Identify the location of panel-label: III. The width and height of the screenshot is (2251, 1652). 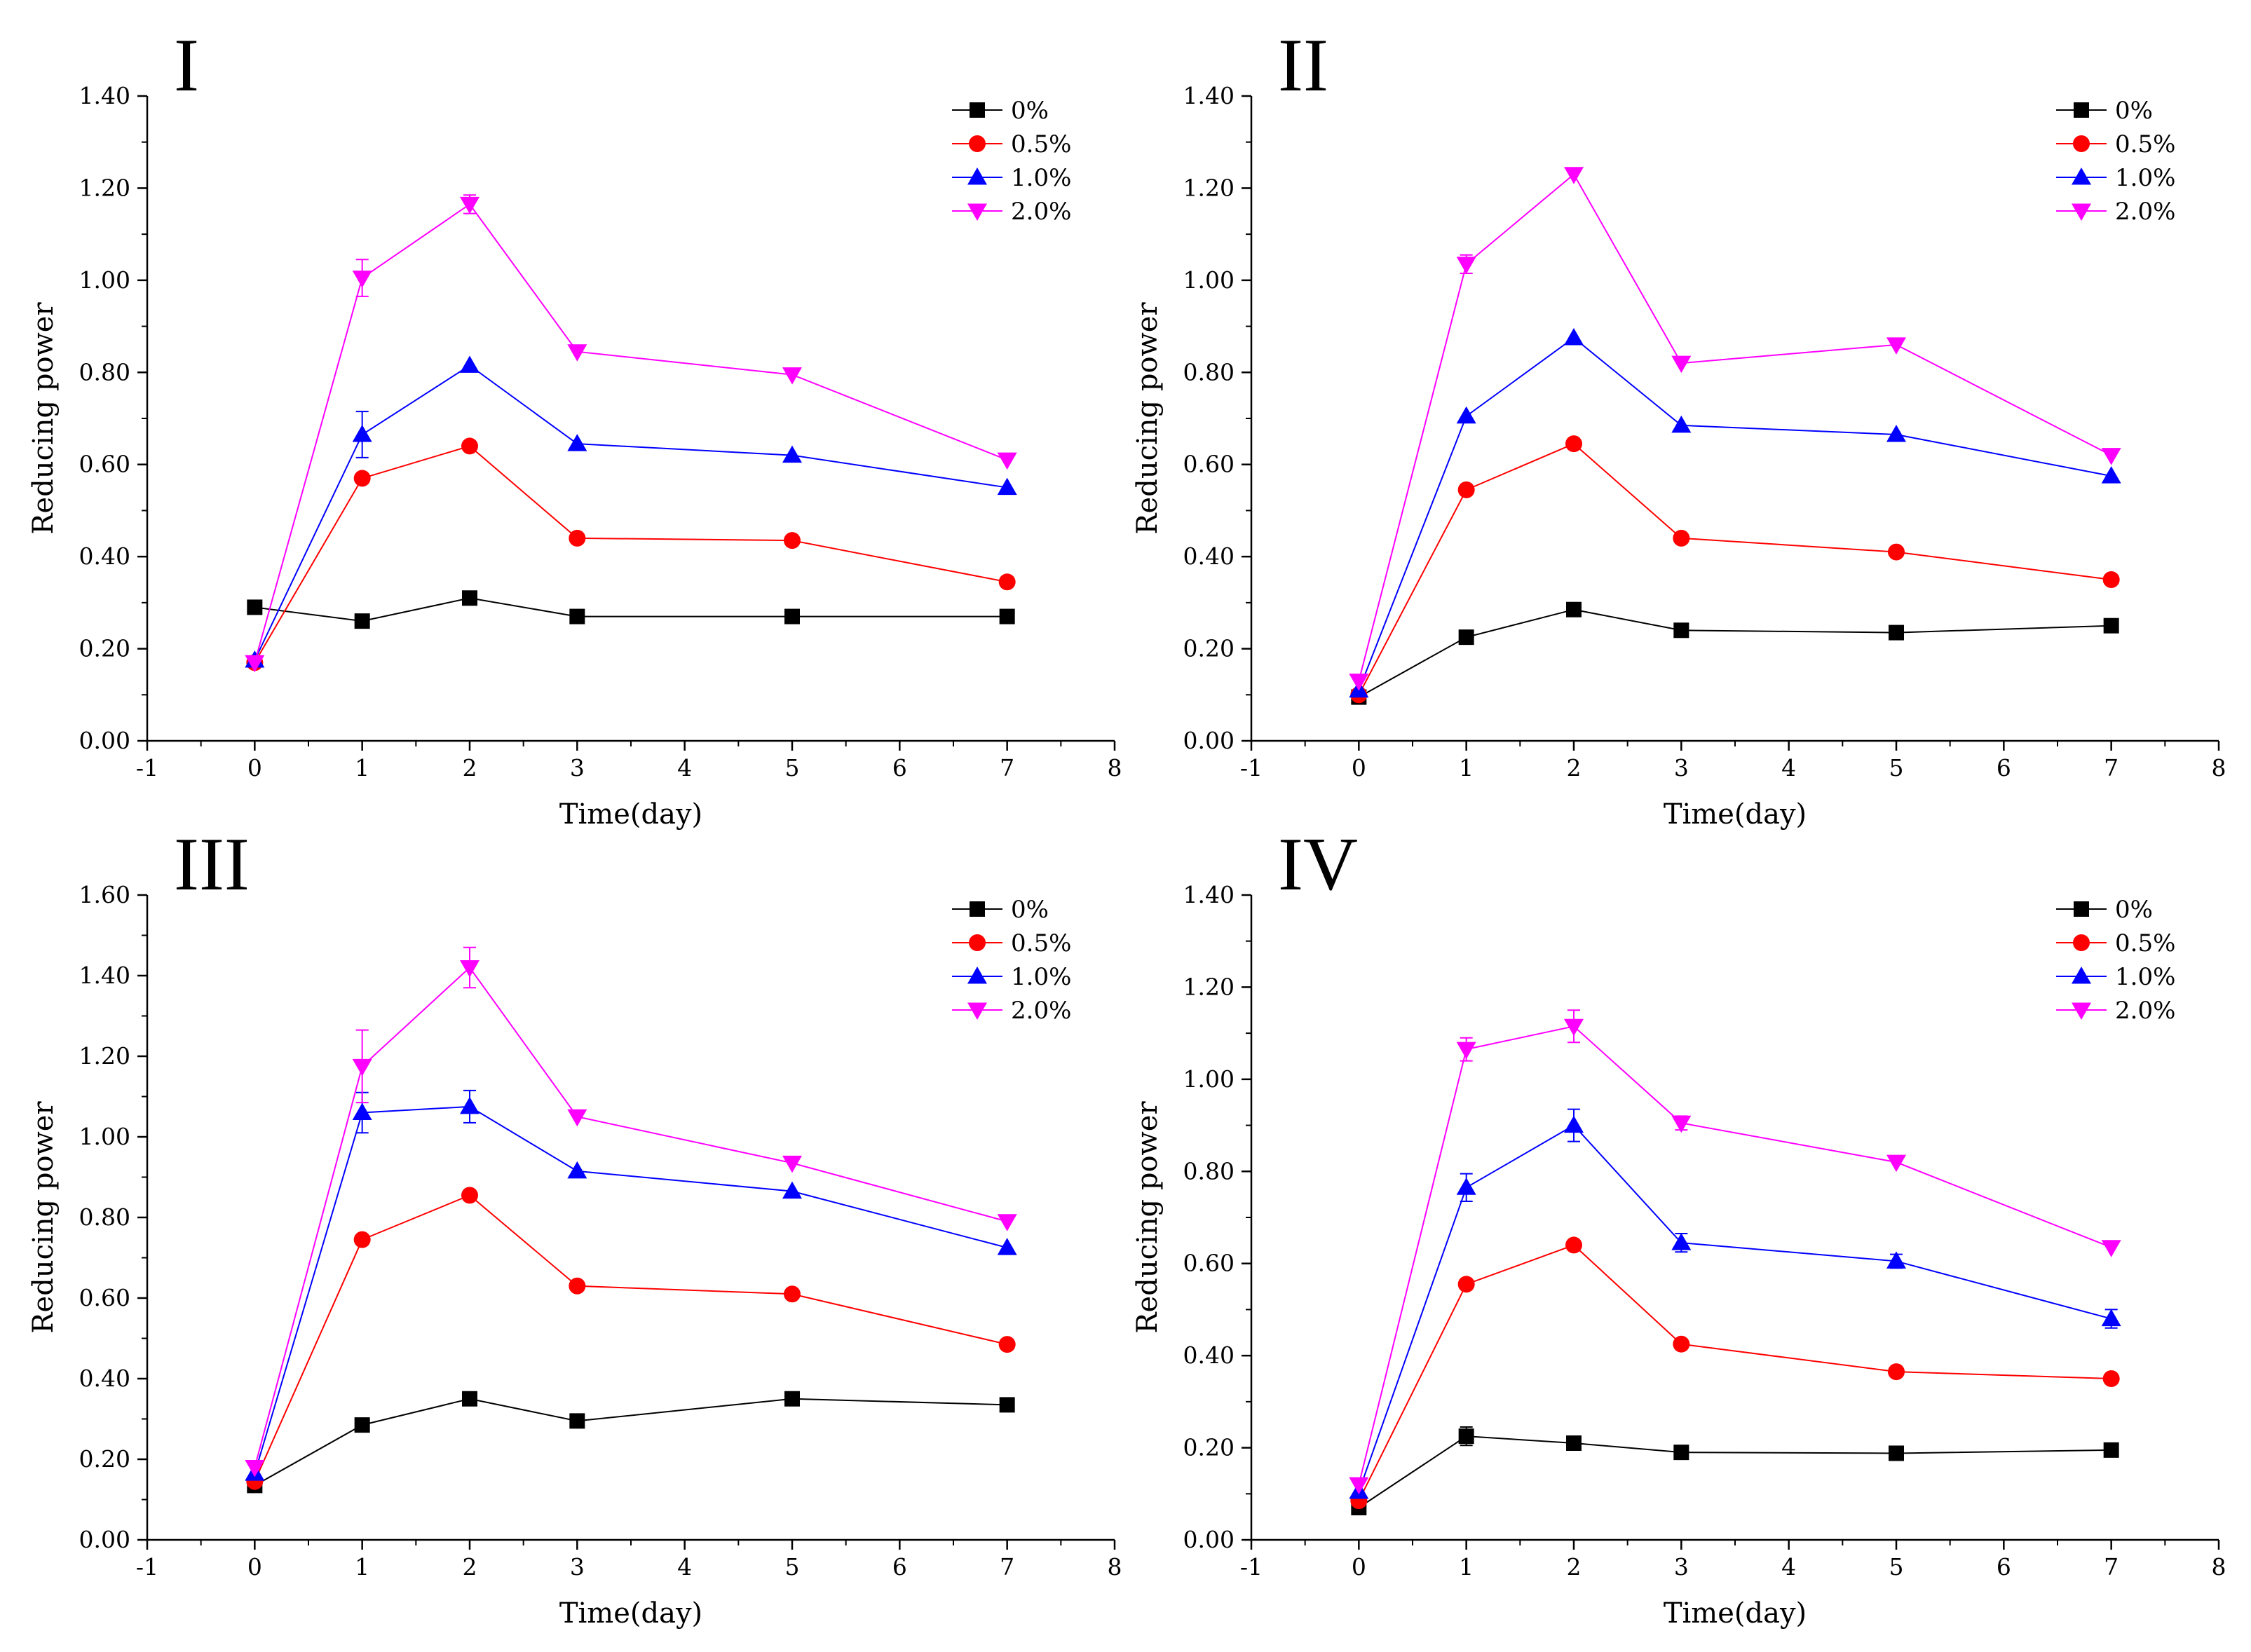
(212, 864).